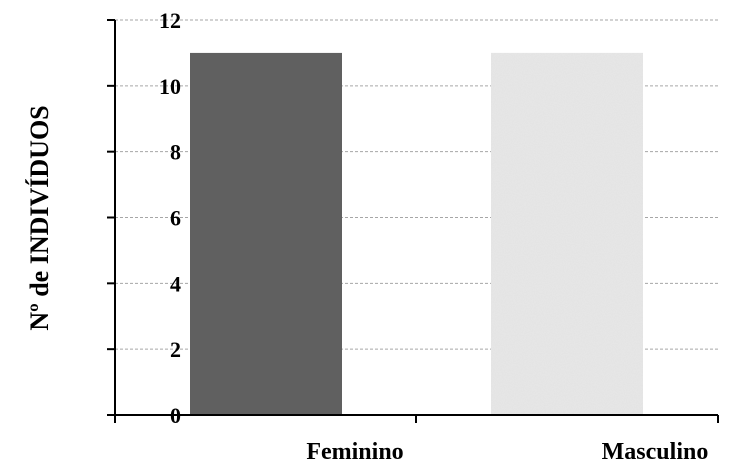 Image resolution: width=733 pixels, height=467 pixels. I want to click on y-tick-label: 0, so click(175, 415).